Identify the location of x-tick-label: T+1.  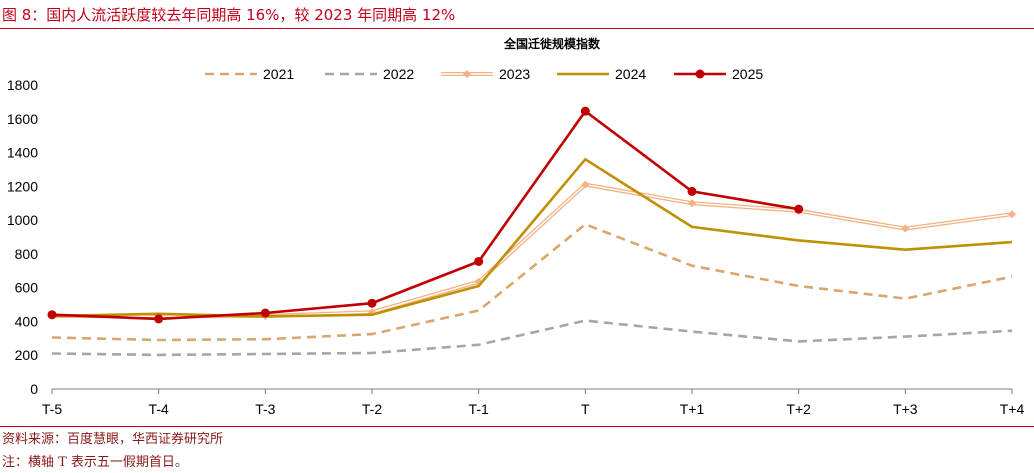
(692, 409).